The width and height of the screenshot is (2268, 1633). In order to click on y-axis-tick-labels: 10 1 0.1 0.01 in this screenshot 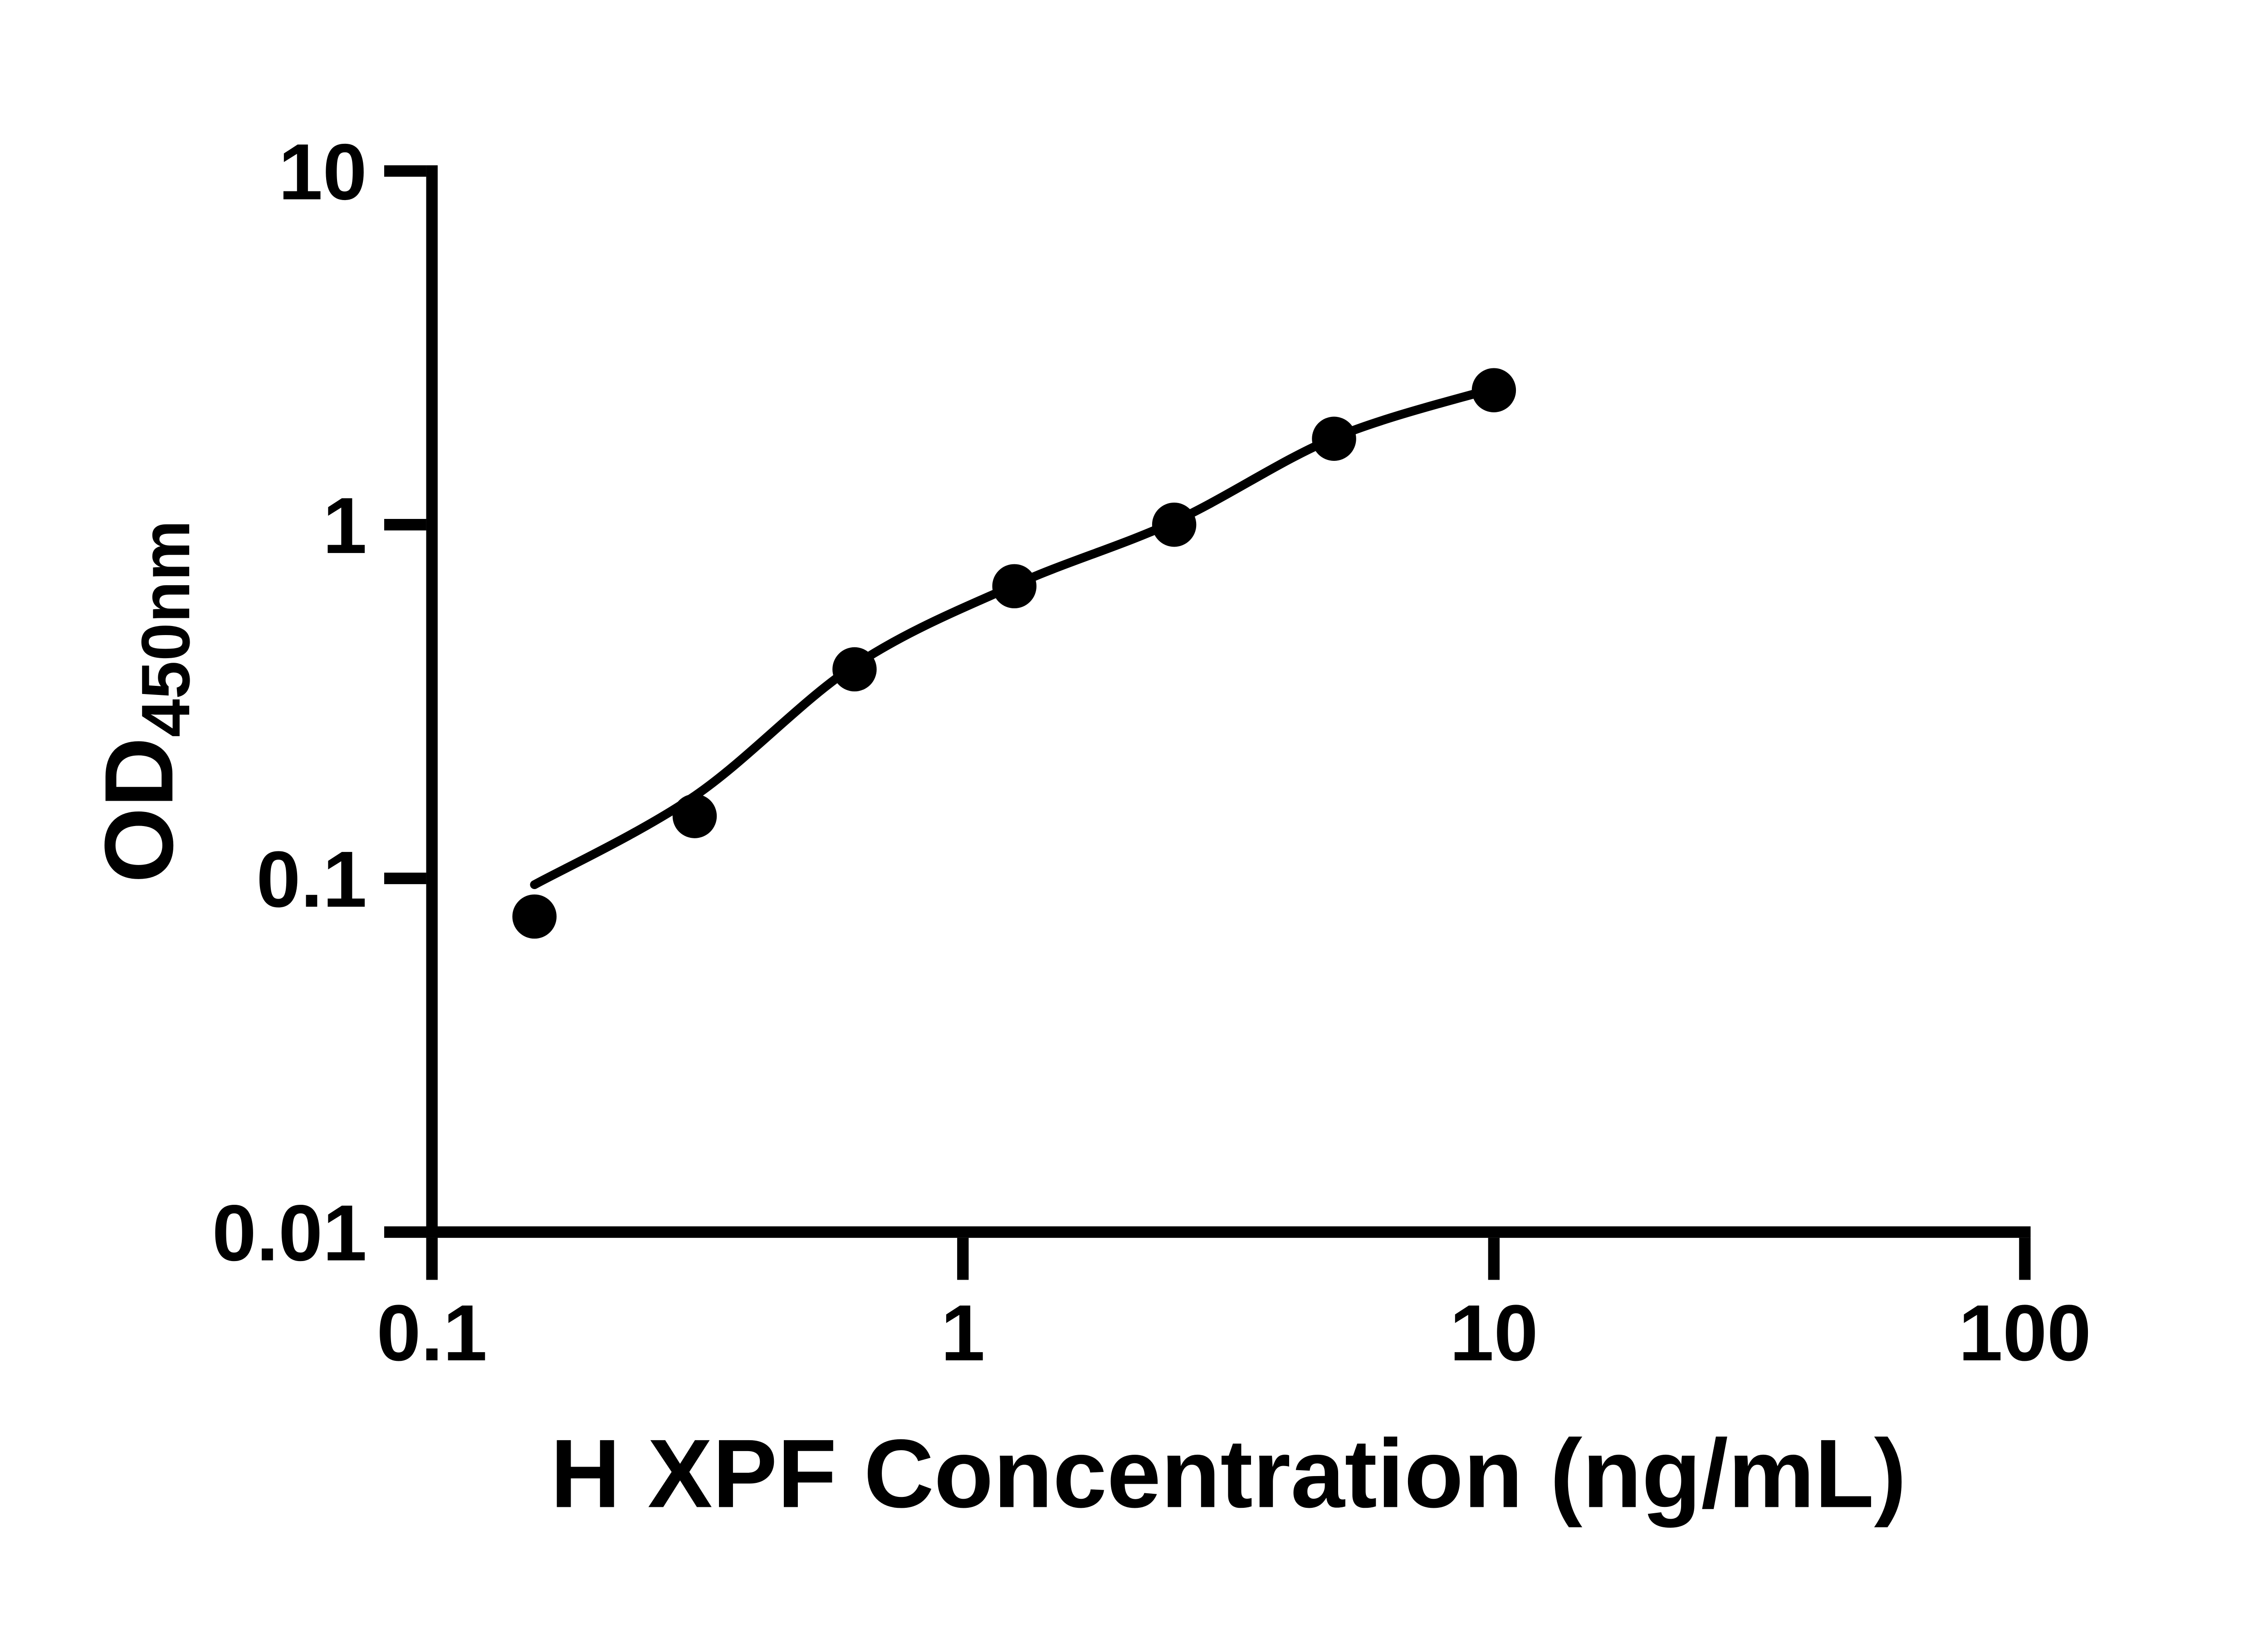, I will do `click(290, 702)`.